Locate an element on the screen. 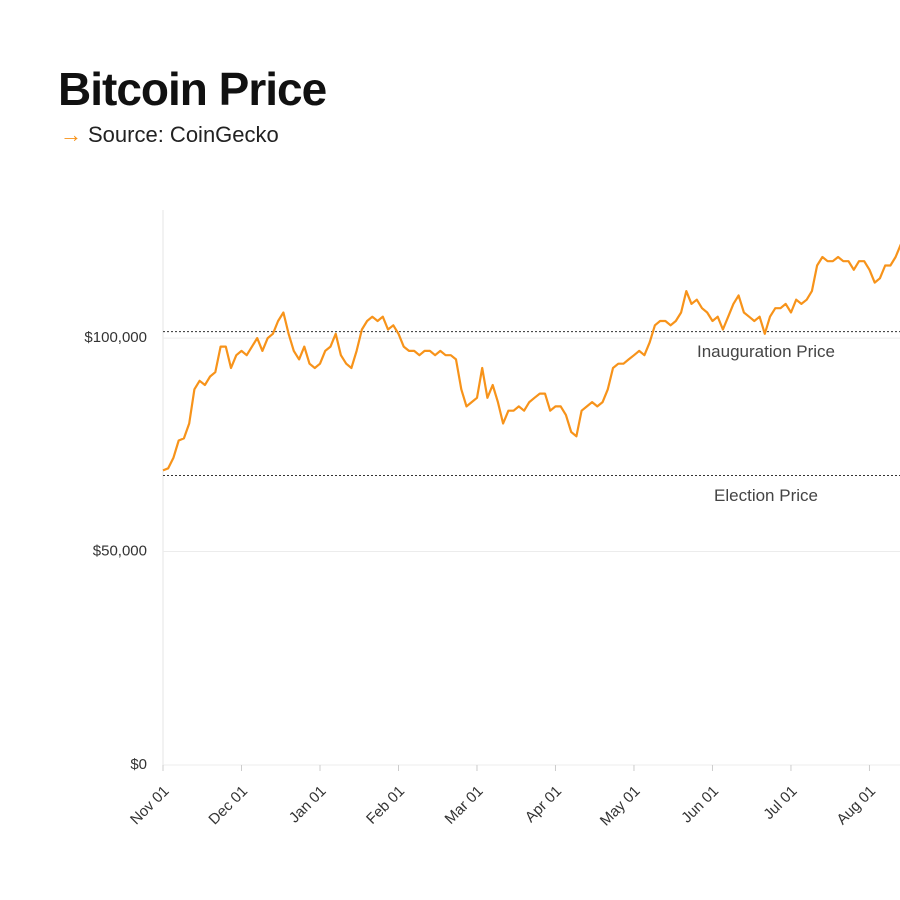  arrow-icon: → is located at coordinates (71, 134).